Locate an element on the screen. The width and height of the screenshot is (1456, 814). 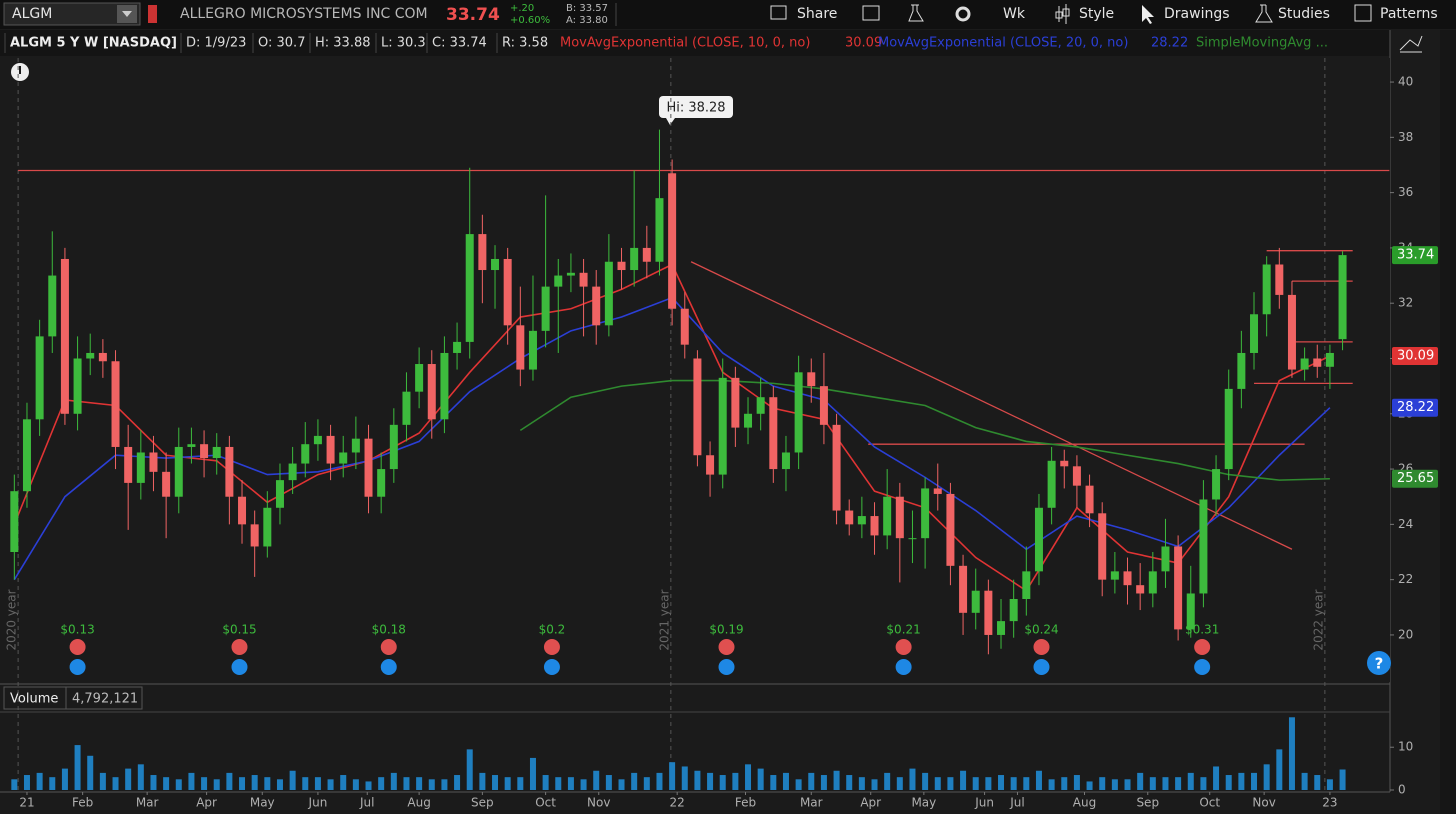
help-glyph: ? is located at coordinates (1379, 664).